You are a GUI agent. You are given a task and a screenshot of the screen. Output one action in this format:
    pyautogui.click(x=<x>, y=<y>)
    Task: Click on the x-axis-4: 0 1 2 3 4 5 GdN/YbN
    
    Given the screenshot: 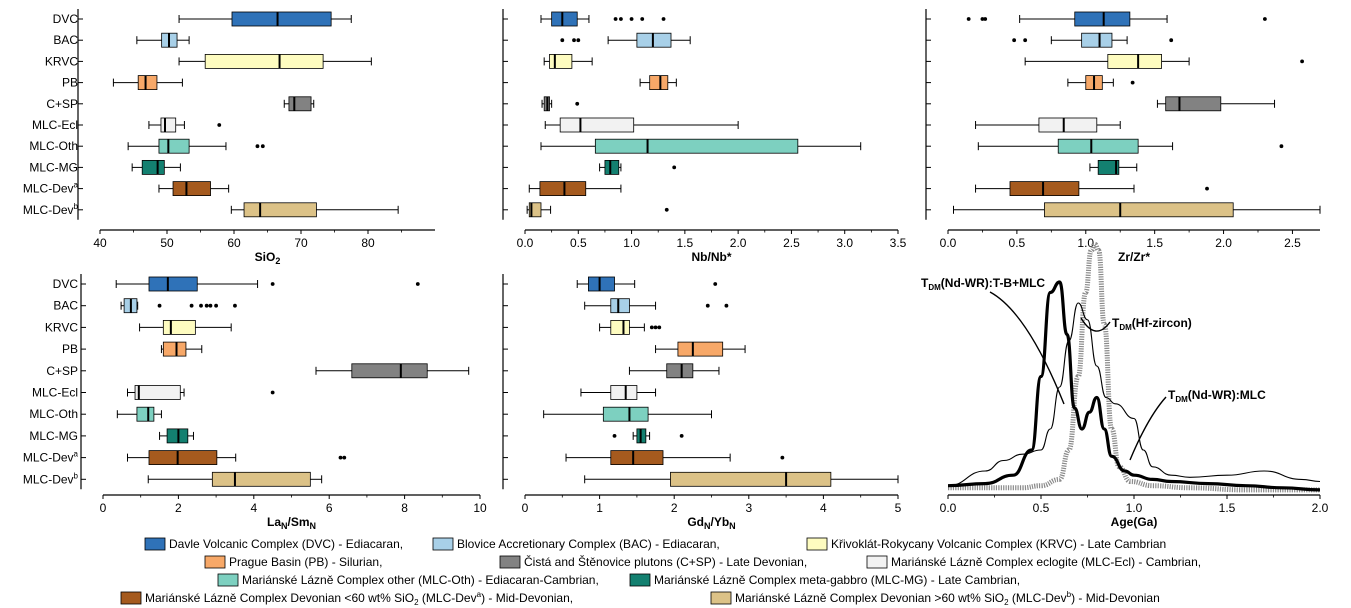 What is the action you would take?
    pyautogui.click(x=712, y=512)
    